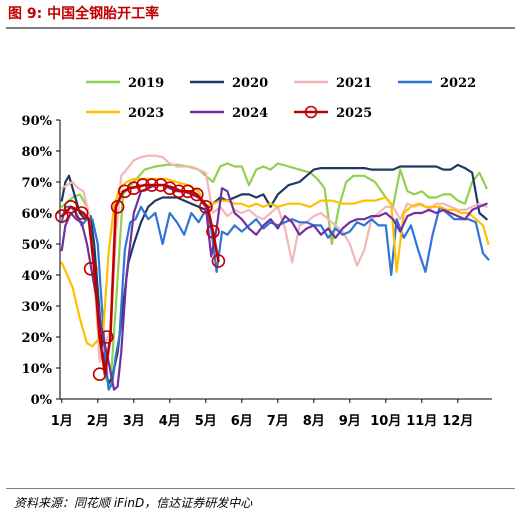 The image size is (521, 519). What do you see at coordinates (281, 98) in the screenshot?
I see `chart-legend: 2019 2020 2021 2022 2023 2024 2025` at bounding box center [281, 98].